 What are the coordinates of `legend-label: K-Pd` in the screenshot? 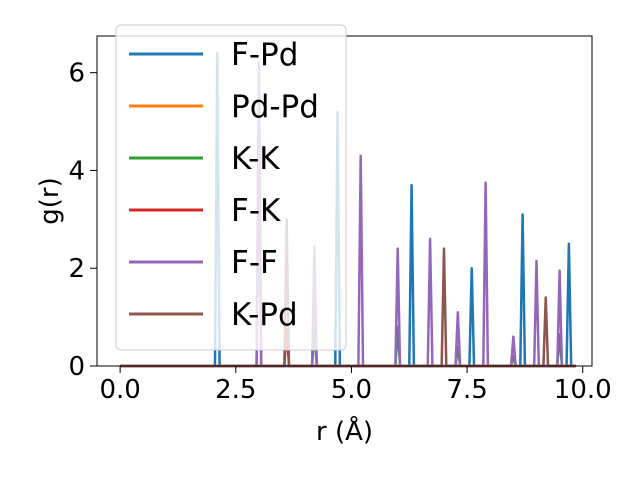 It's located at (264, 315).